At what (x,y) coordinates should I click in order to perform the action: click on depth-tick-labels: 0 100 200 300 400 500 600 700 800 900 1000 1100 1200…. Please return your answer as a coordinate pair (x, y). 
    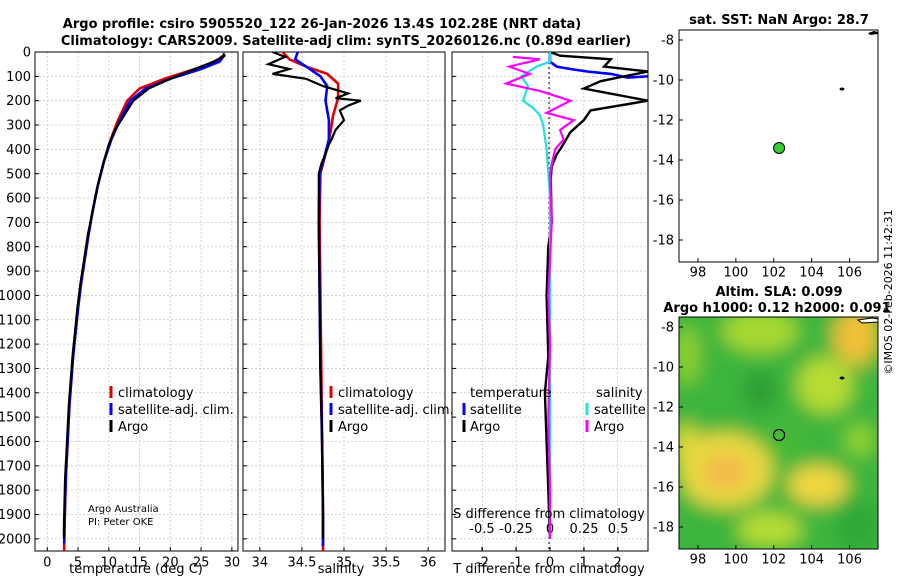
    Looking at the image, I should click on (15, 297).